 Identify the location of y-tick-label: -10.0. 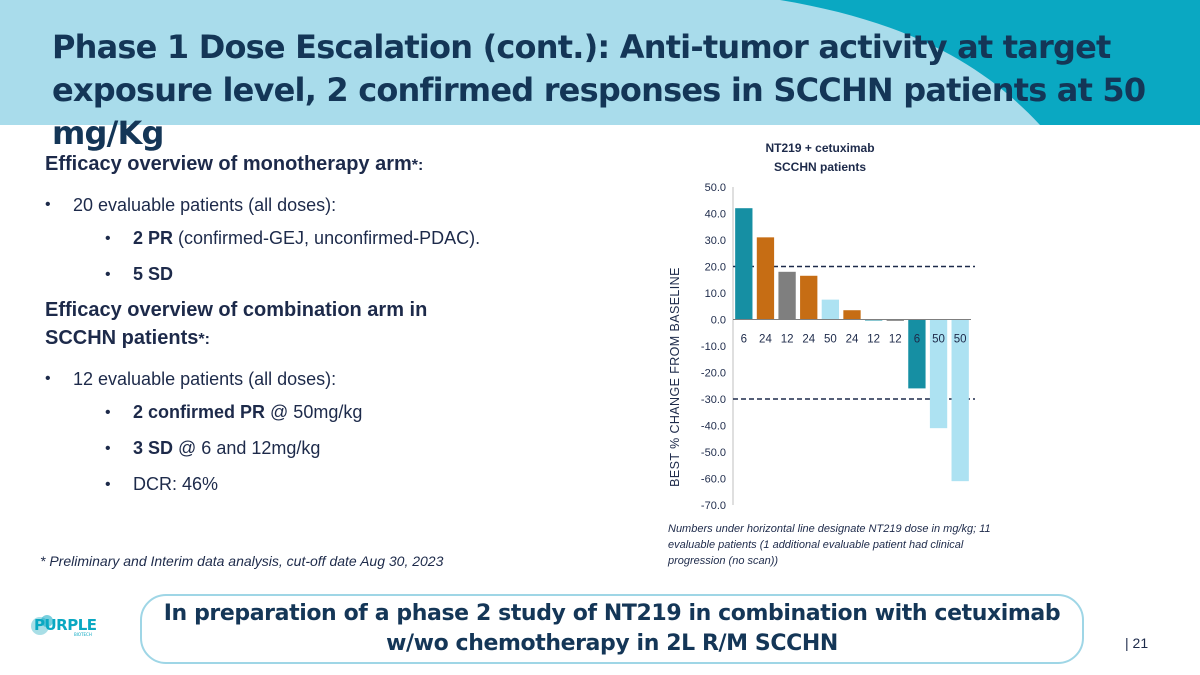
(713, 347).